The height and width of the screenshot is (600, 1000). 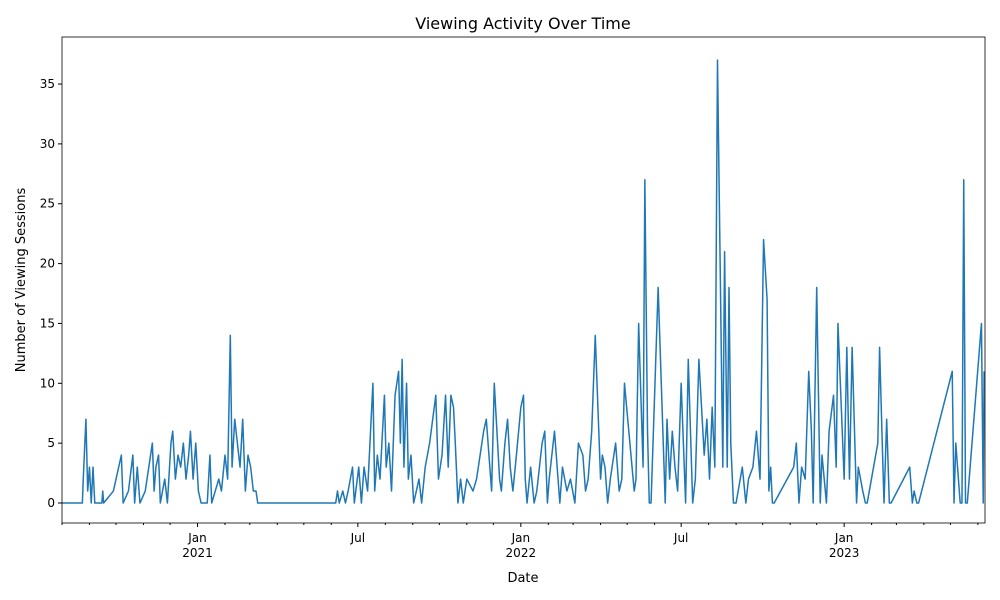 What do you see at coordinates (844, 545) in the screenshot?
I see `x-tick-label: Jan 2023` at bounding box center [844, 545].